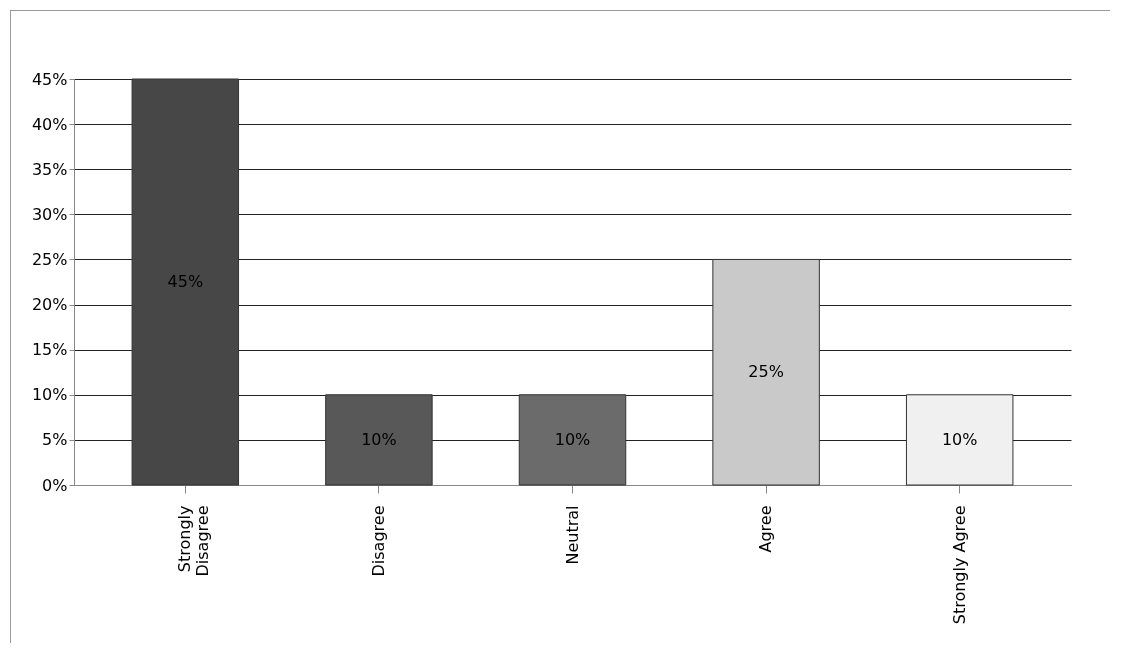 The image size is (1122, 655). I want to click on x-tick-label: Strongly Agree, so click(959, 565).